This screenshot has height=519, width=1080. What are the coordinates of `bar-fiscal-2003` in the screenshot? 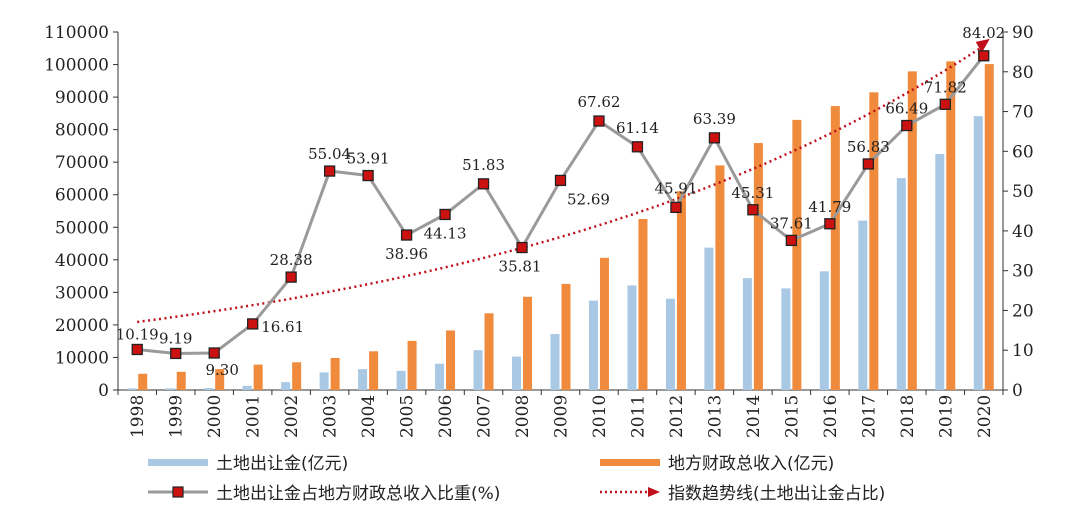 It's located at (335, 373).